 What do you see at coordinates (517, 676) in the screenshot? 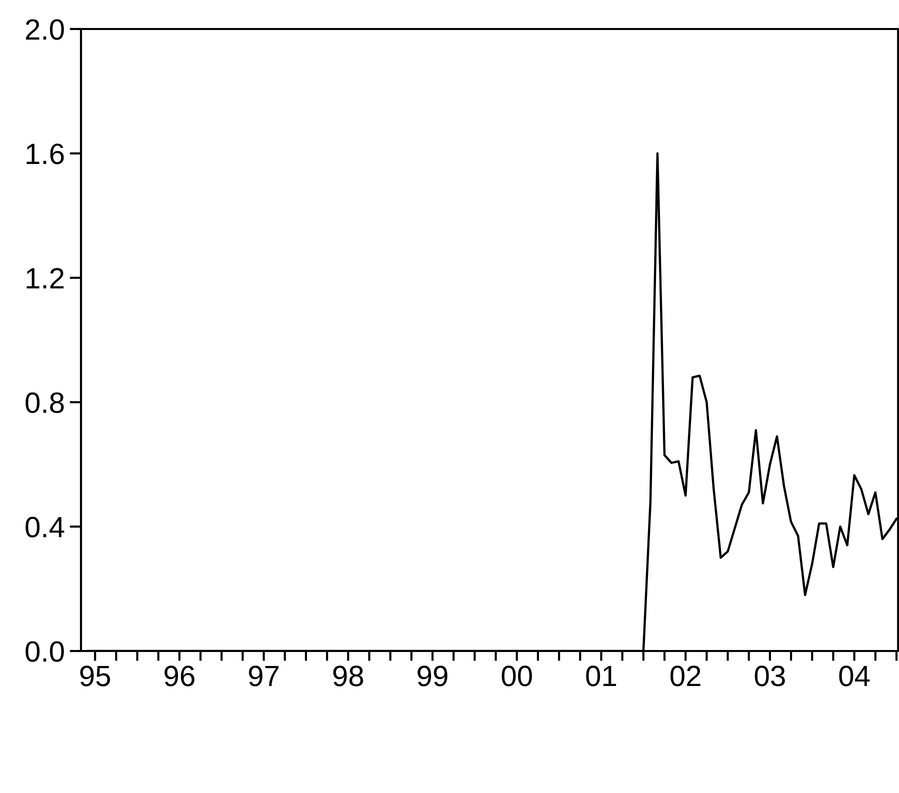
I see `x-tick-label: 00` at bounding box center [517, 676].